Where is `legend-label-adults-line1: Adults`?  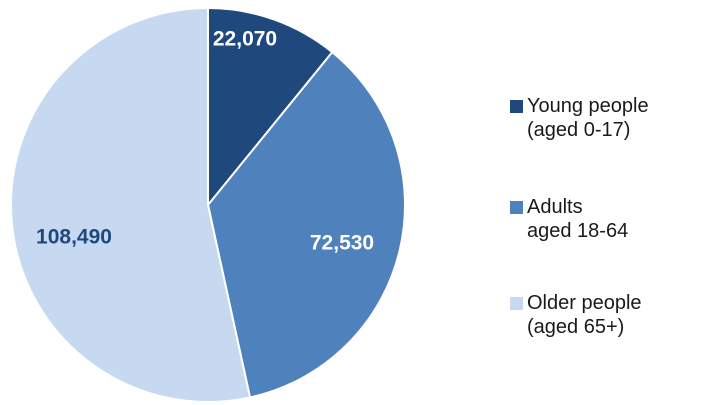
legend-label-adults-line1: Adults is located at coordinates (555, 207).